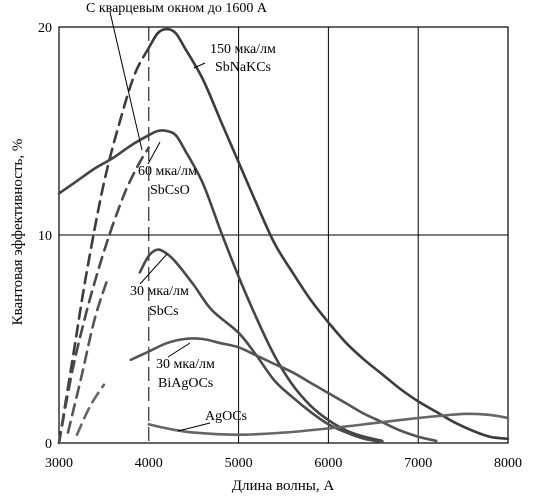 Image resolution: width=552 pixels, height=497 pixels. What do you see at coordinates (149, 463) in the screenshot?
I see `x-tick-label-4000: 4000` at bounding box center [149, 463].